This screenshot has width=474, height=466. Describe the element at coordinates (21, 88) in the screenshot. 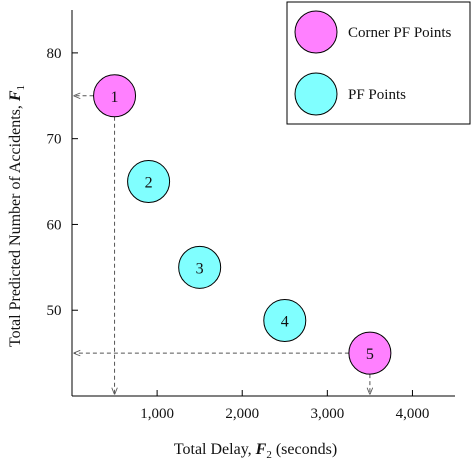

I see `y-axis-title-sub: 1` at that location.